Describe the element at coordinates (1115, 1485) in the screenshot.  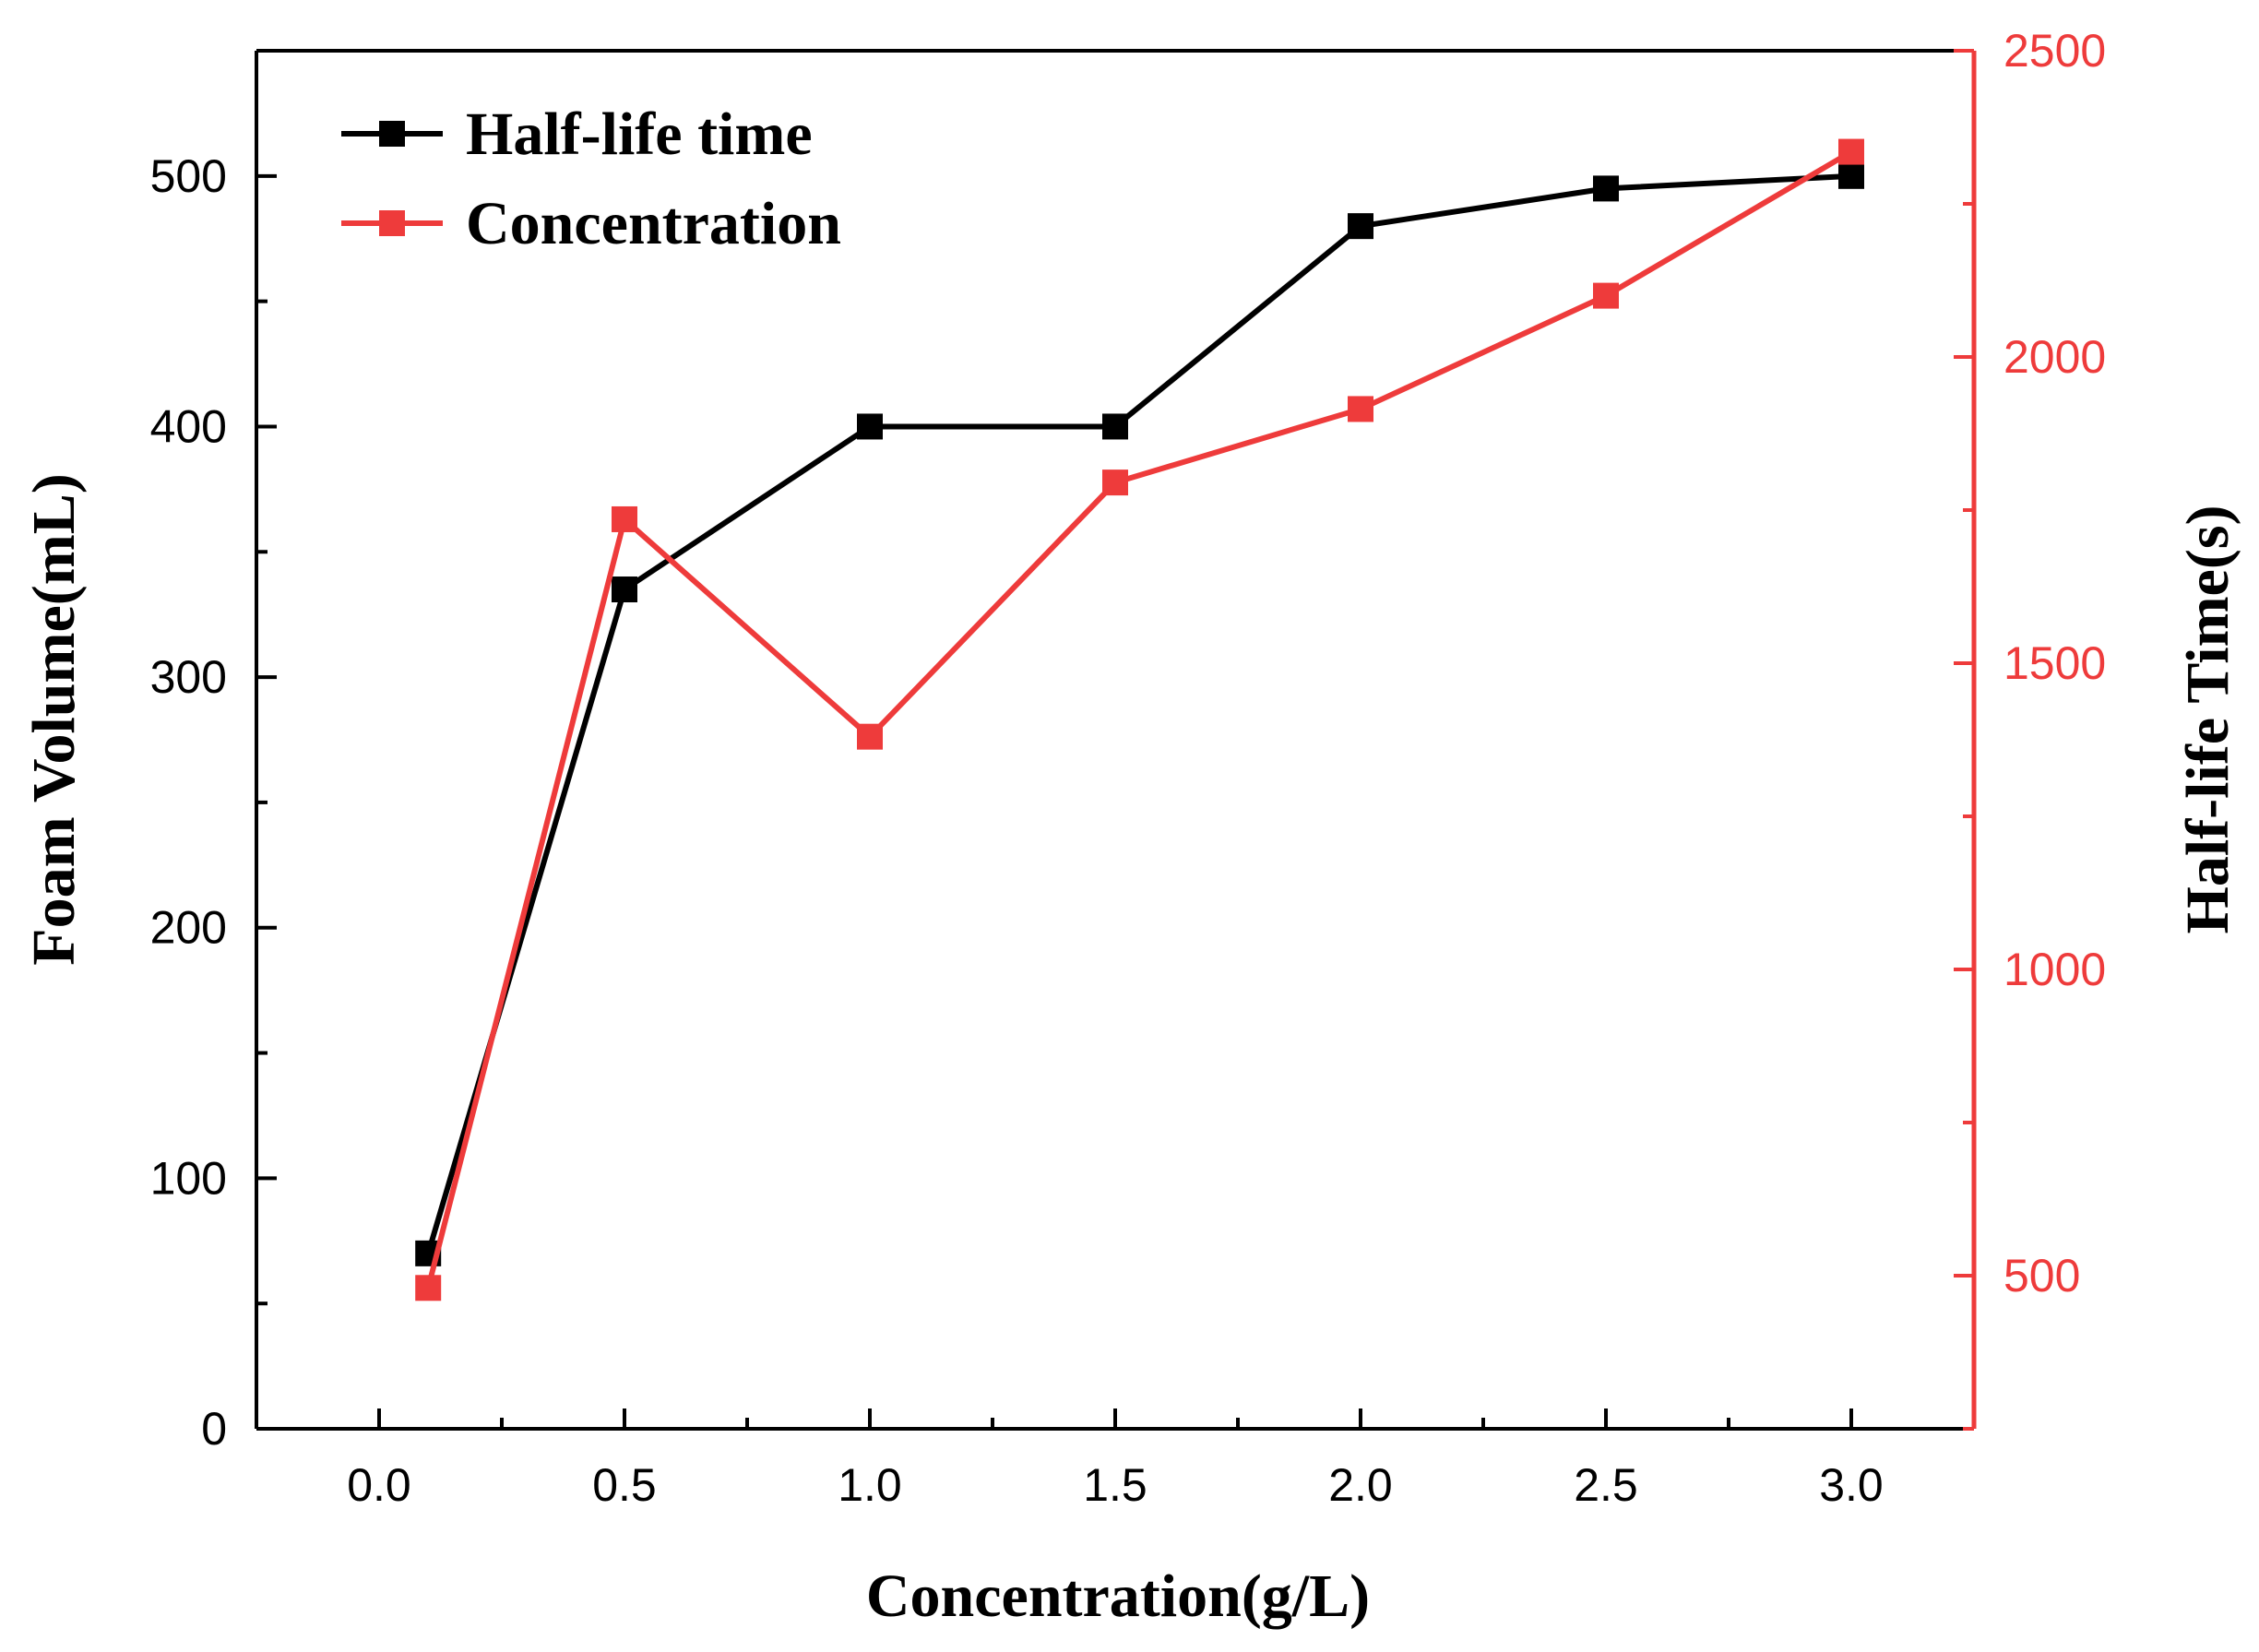
I see `x-tick-label: 1.5` at that location.